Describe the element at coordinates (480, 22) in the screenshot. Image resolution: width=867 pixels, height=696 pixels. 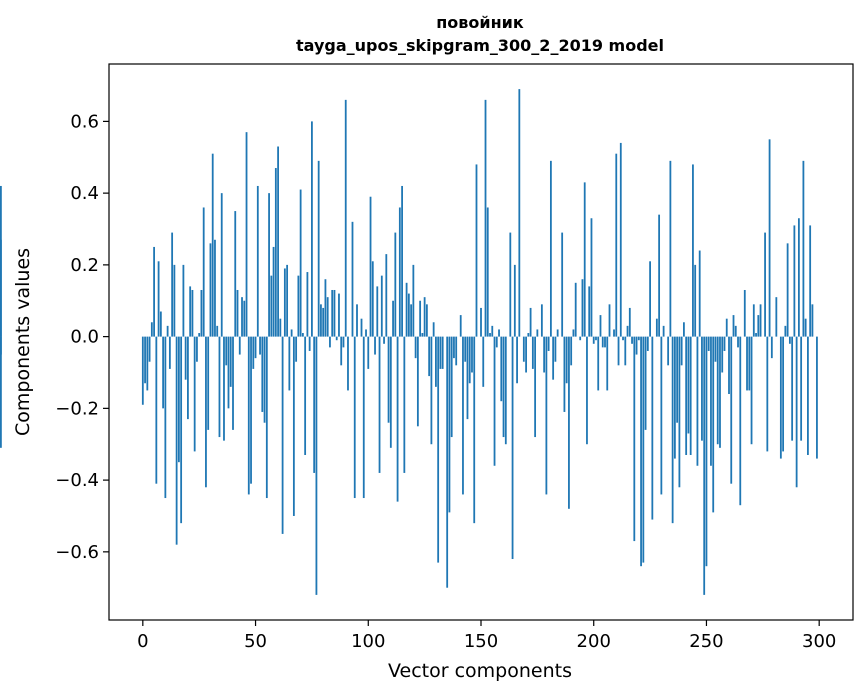
I see `chart-title: повойник` at that location.